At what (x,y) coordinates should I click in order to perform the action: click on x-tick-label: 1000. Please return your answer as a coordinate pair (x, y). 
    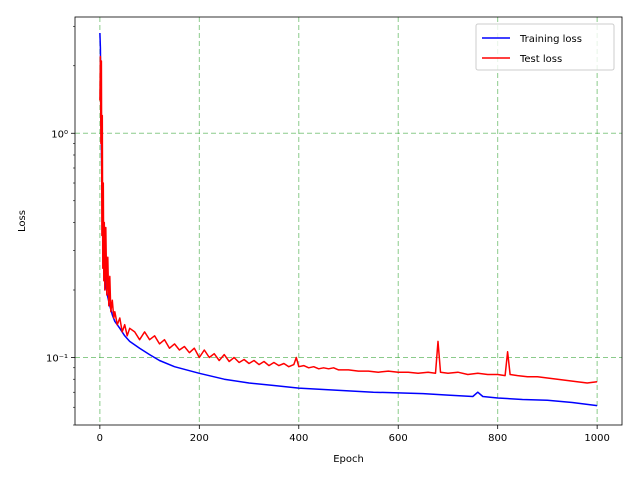
    Looking at the image, I should click on (596, 438).